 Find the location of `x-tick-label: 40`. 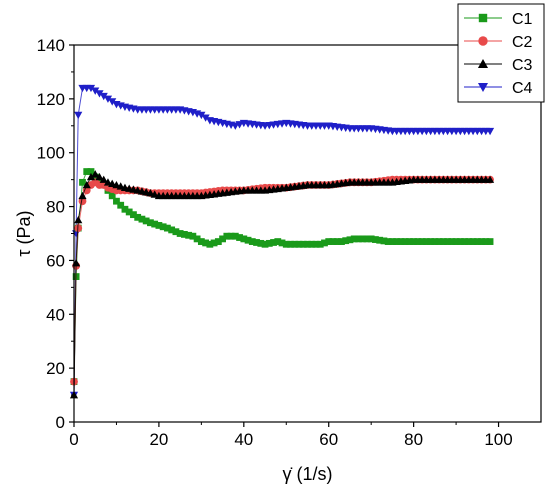

x-tick-label: 40 is located at coordinates (243, 439).